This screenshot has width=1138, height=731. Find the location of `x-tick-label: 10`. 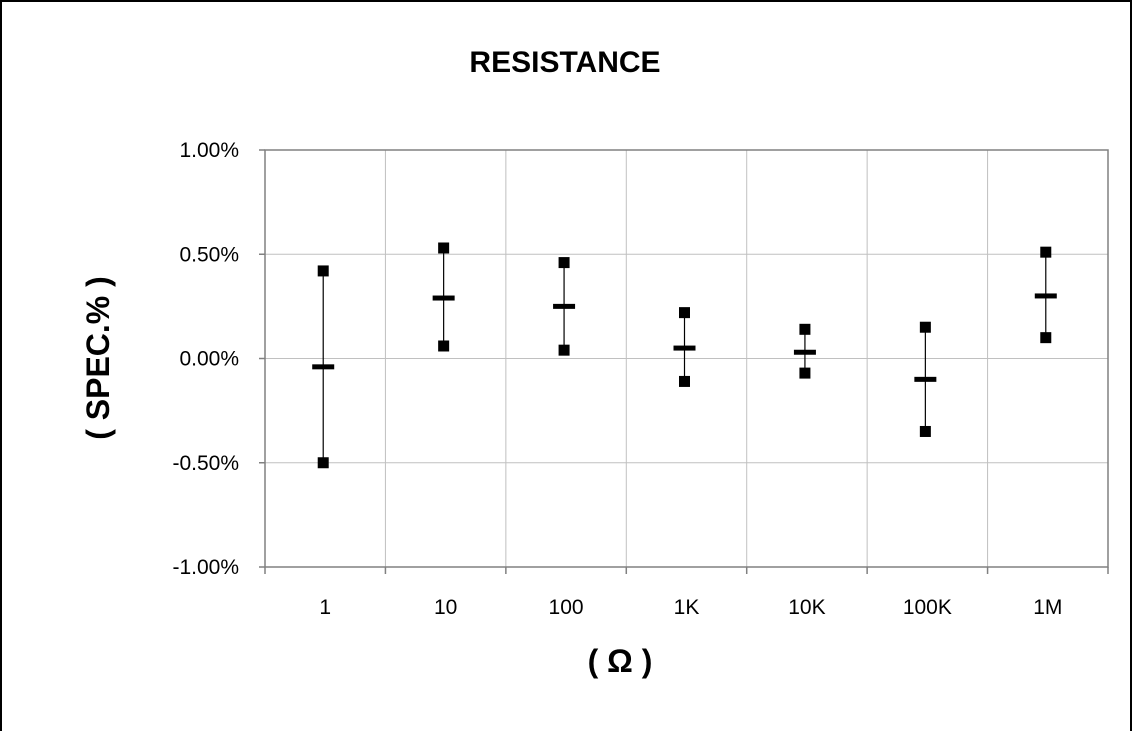

x-tick-label: 10 is located at coordinates (445, 607).